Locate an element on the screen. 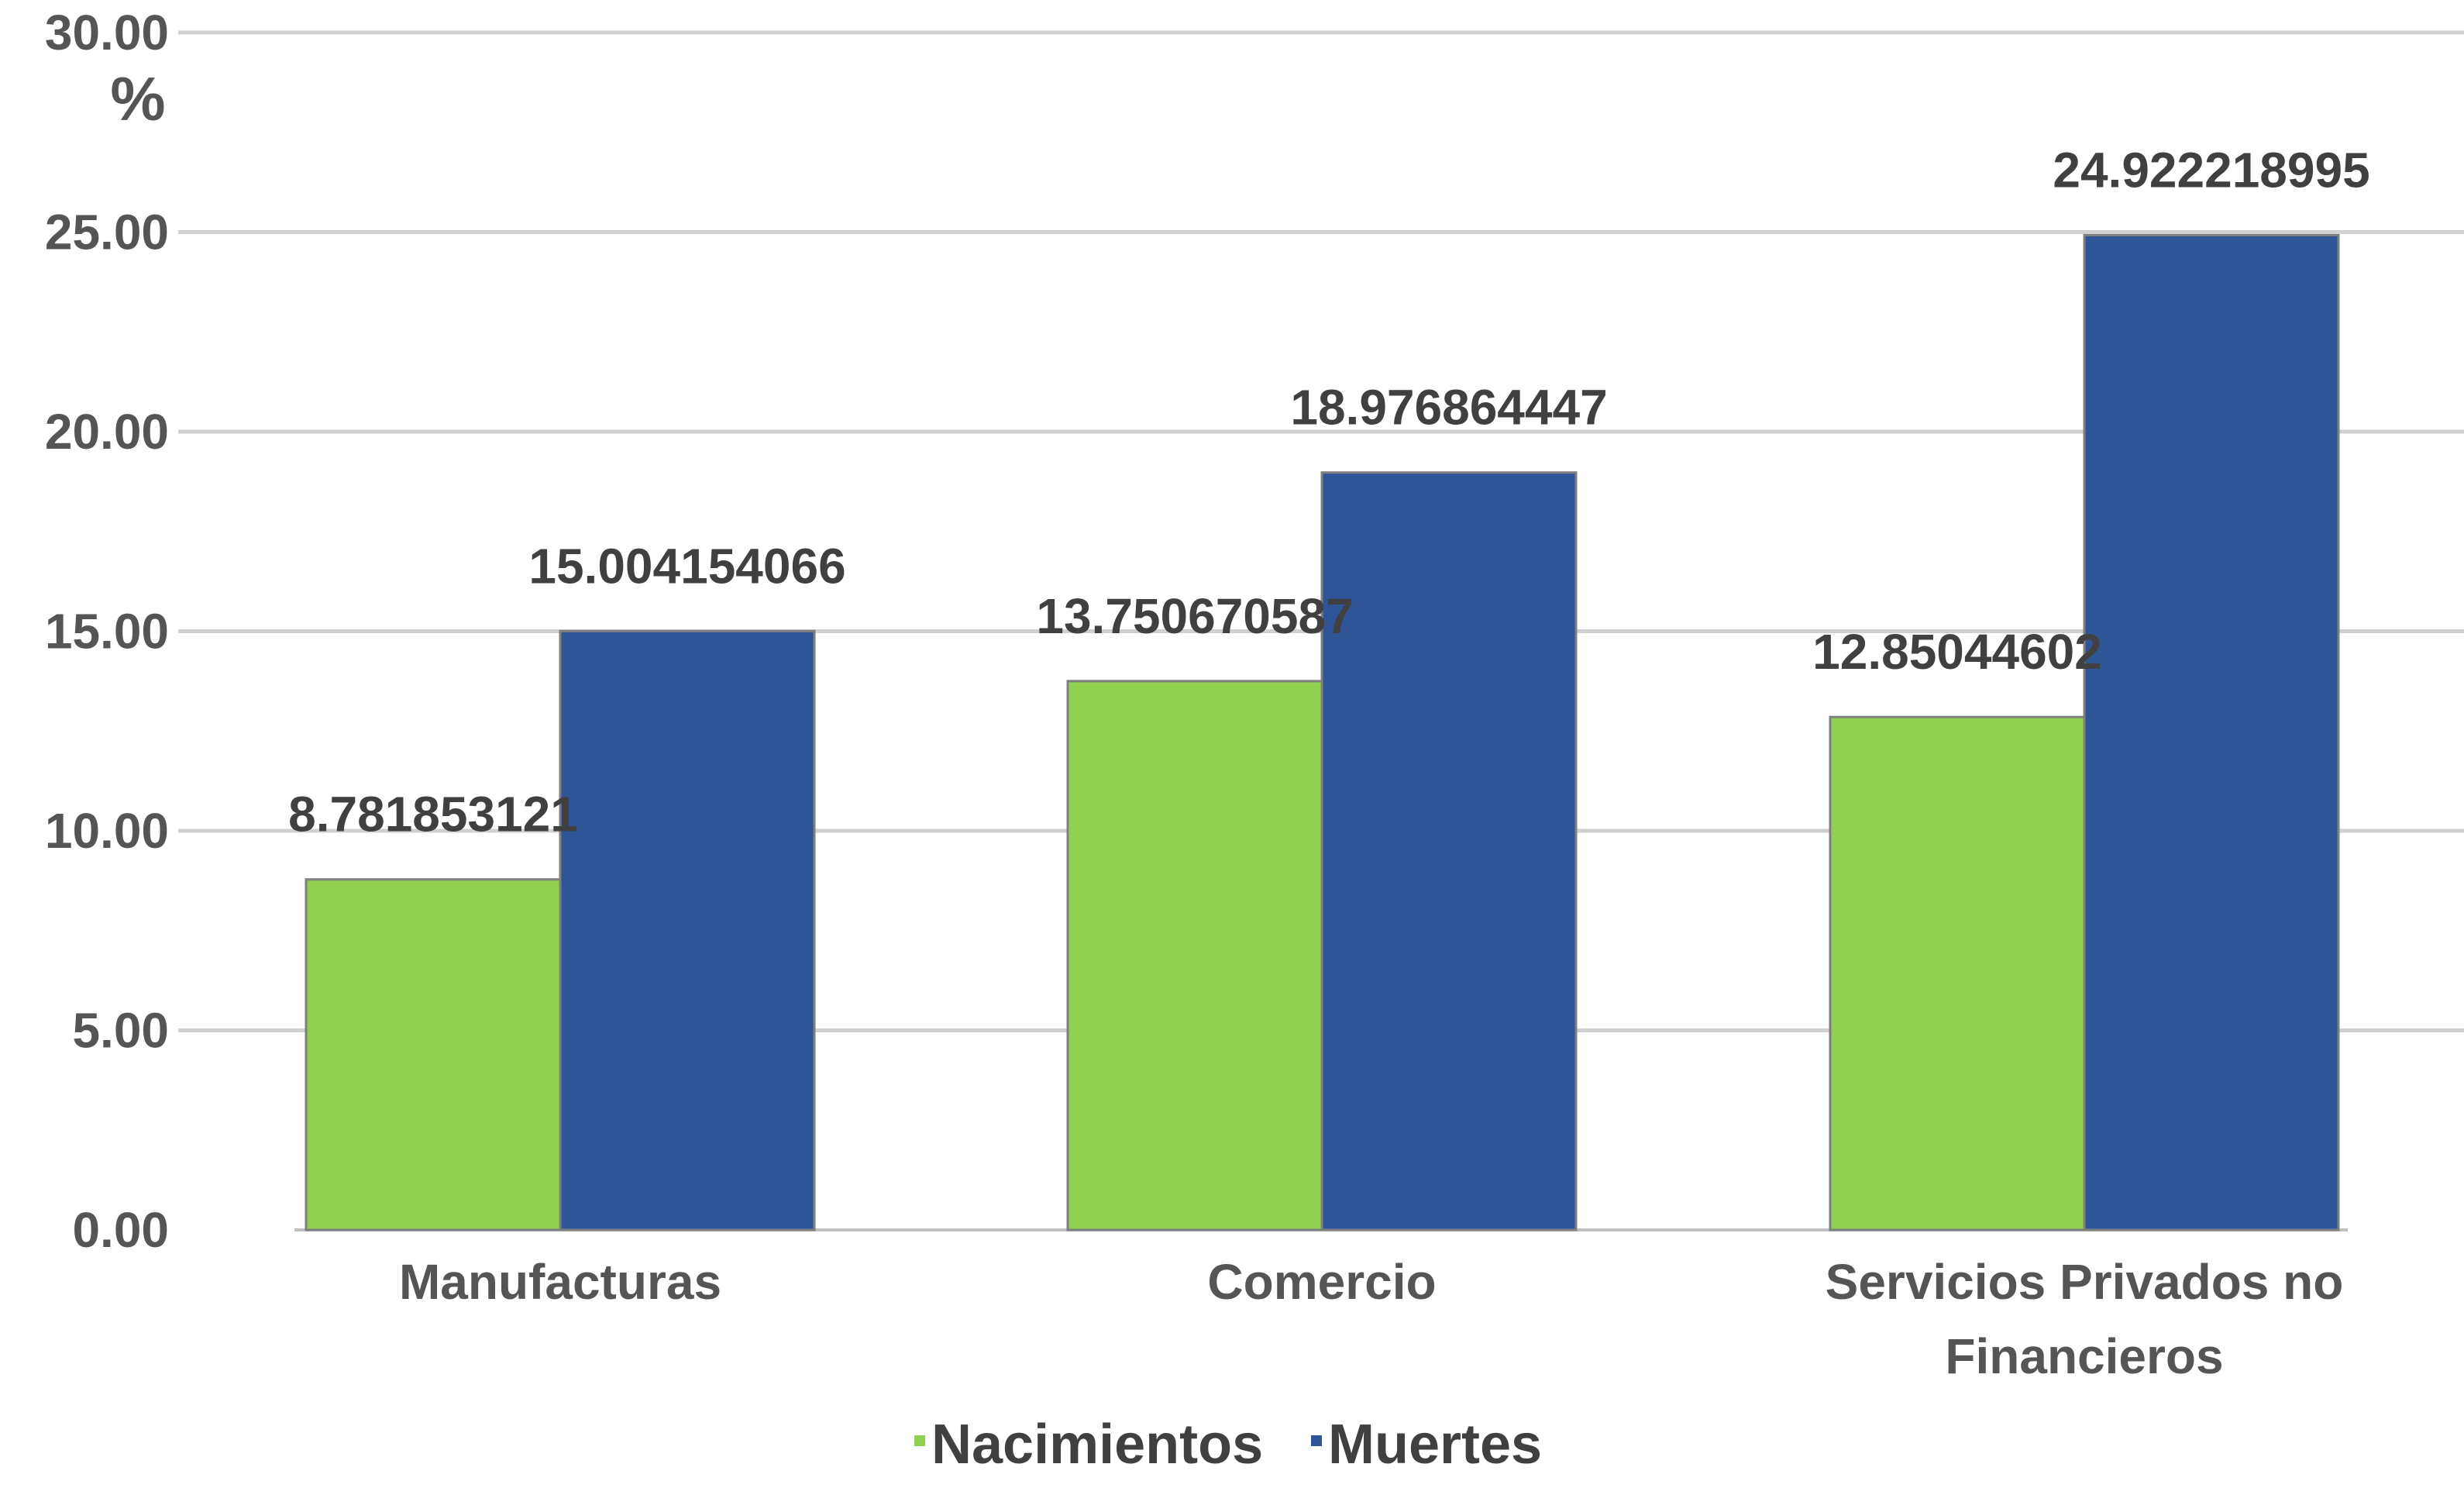 The image size is (2464, 1488). legend-swatch-nacimientos is located at coordinates (920, 1440).